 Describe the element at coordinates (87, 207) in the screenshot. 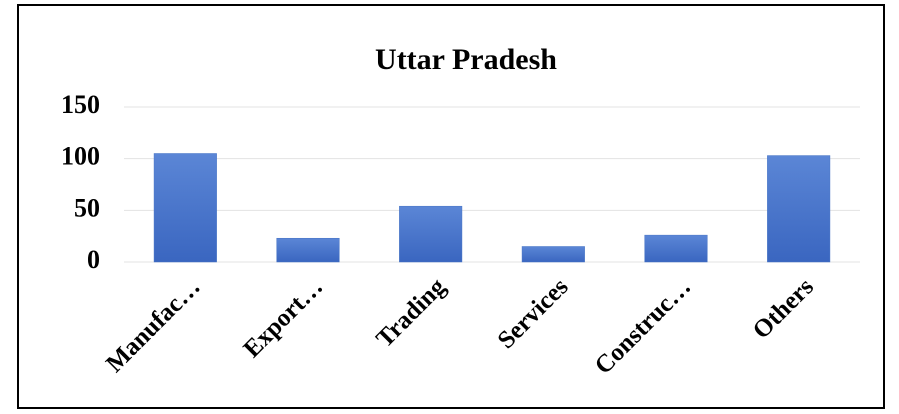

I see `y-tick-label: 50` at that location.